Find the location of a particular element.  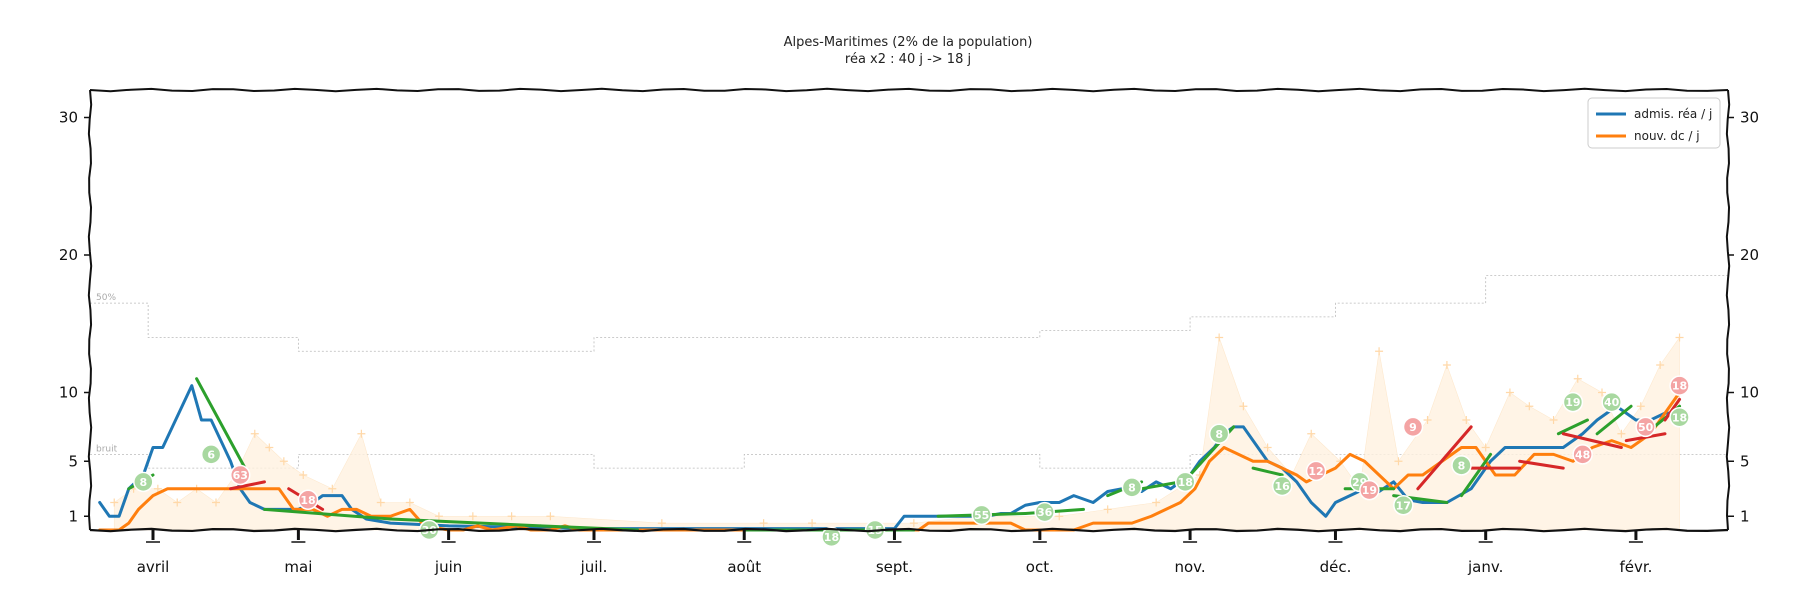

y-tick-label-left-2: 10 is located at coordinates (68, 393).